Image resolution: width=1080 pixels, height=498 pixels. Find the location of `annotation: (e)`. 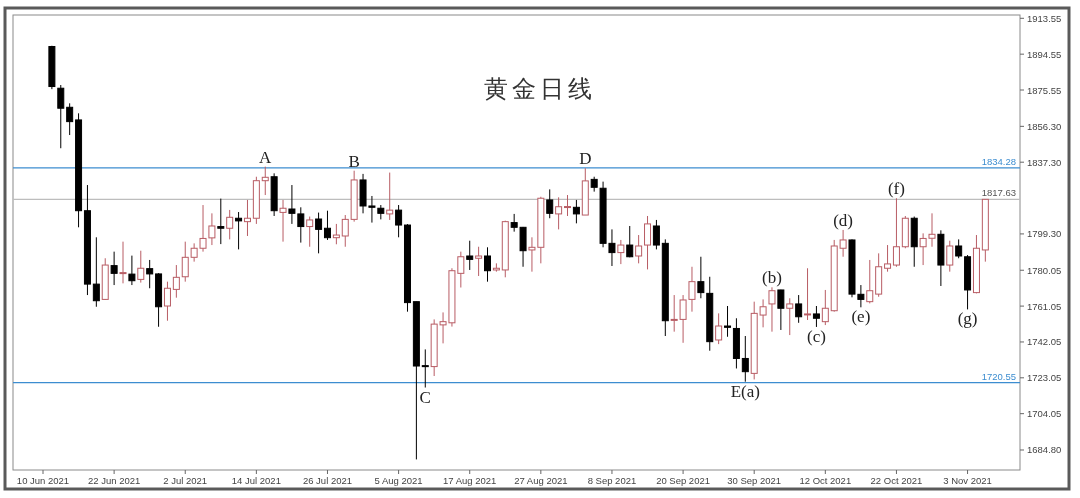

annotation: (e) is located at coordinates (861, 317).